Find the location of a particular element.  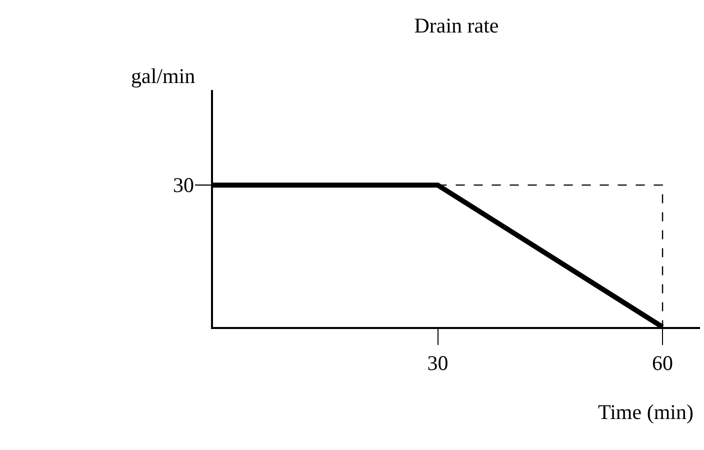

chart-title: Drain rate is located at coordinates (456, 26).